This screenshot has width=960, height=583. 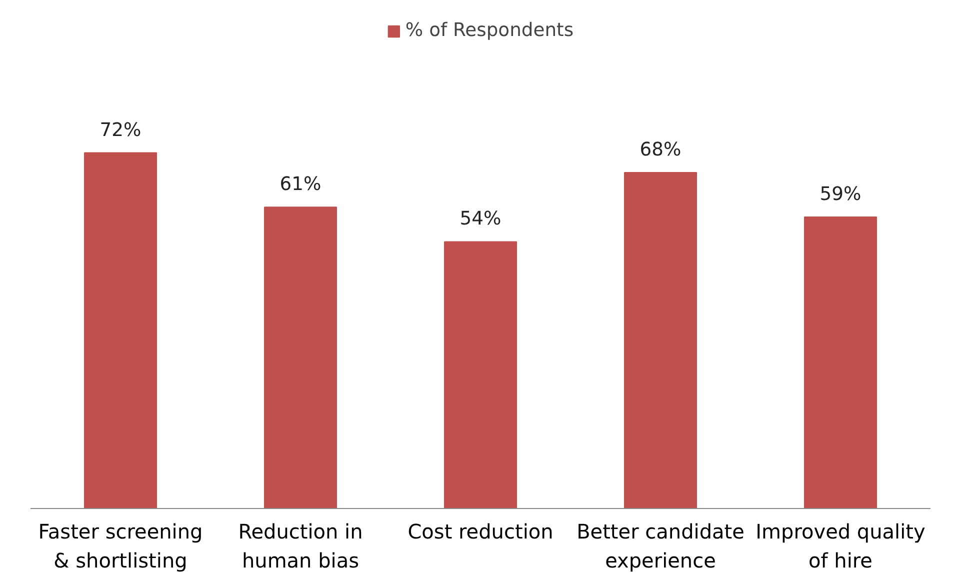 What do you see at coordinates (481, 532) in the screenshot?
I see `x-tick-label: Cost reduction` at bounding box center [481, 532].